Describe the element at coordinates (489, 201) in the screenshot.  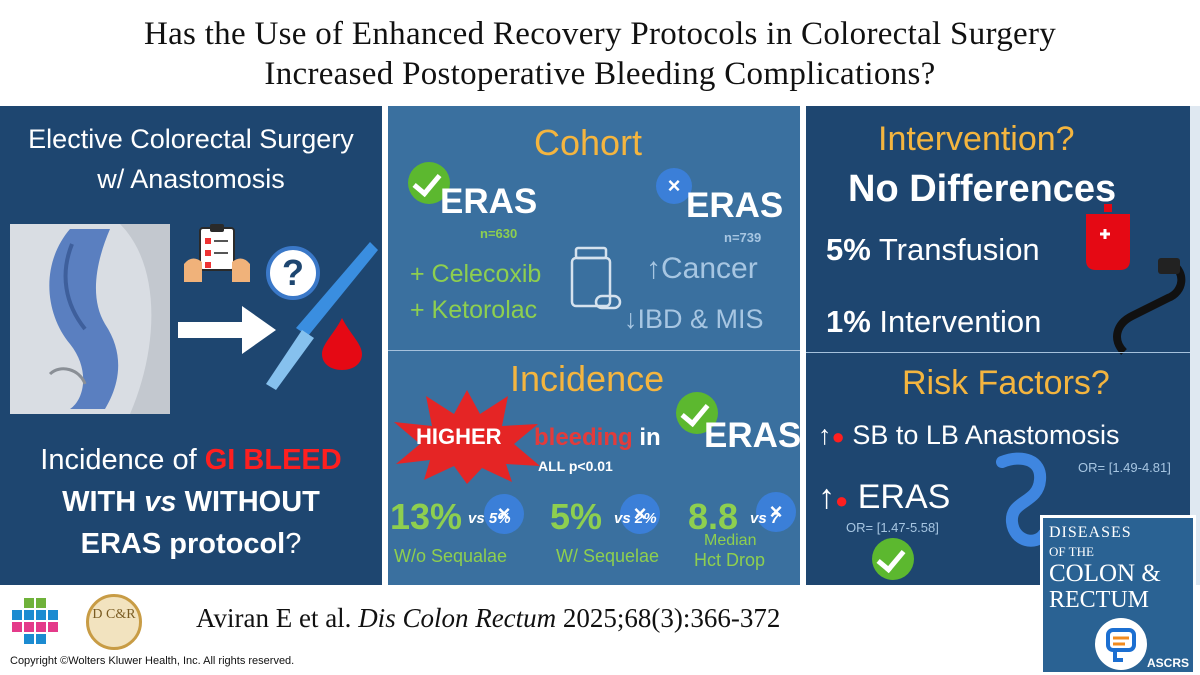
I see `eras-with-label: ERAS` at that location.